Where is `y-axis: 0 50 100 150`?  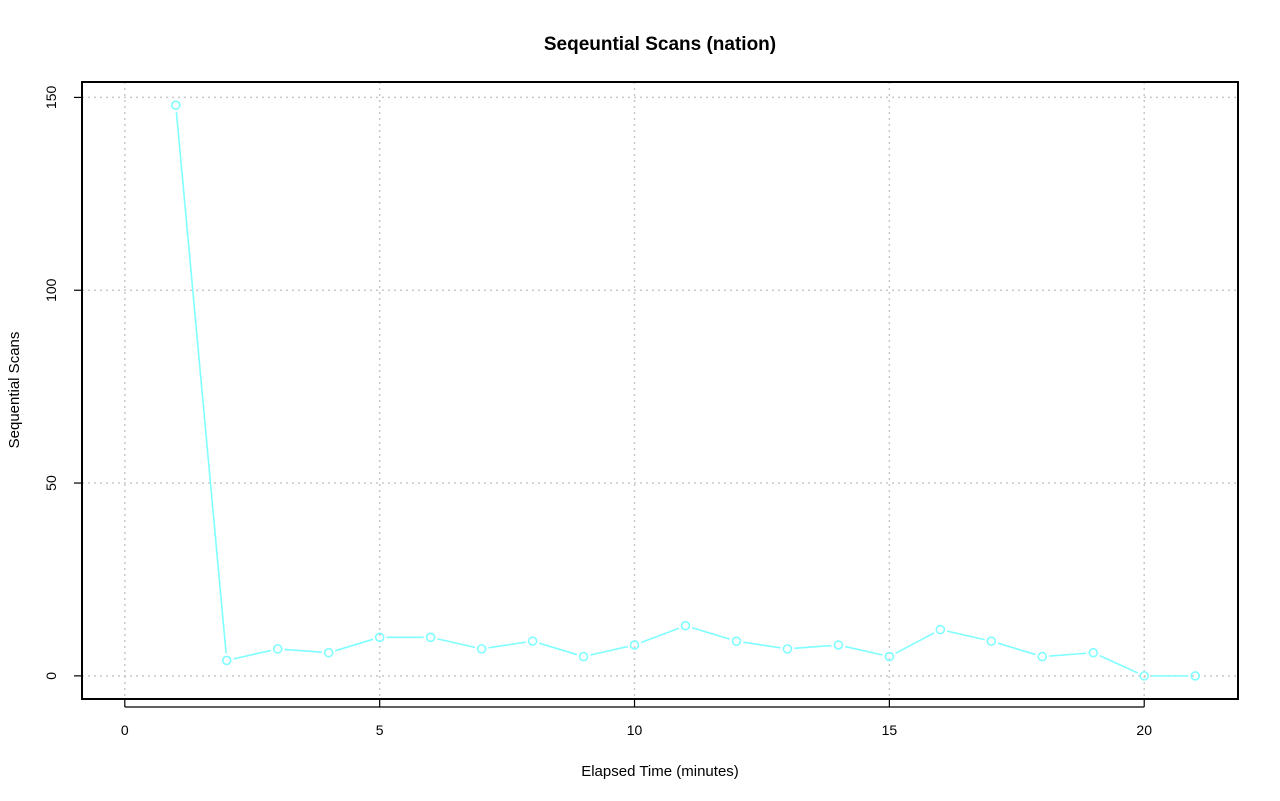 y-axis: 0 50 100 150 is located at coordinates (62, 383).